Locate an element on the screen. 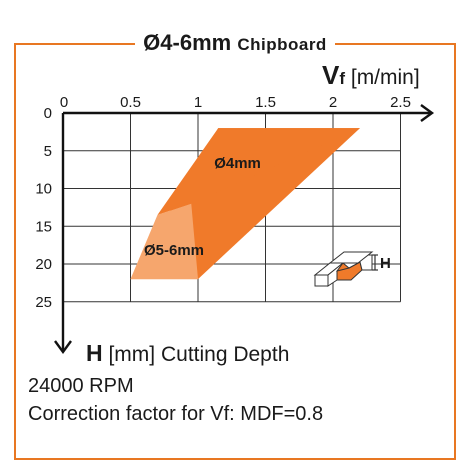  region-4mm is located at coordinates (258, 171).